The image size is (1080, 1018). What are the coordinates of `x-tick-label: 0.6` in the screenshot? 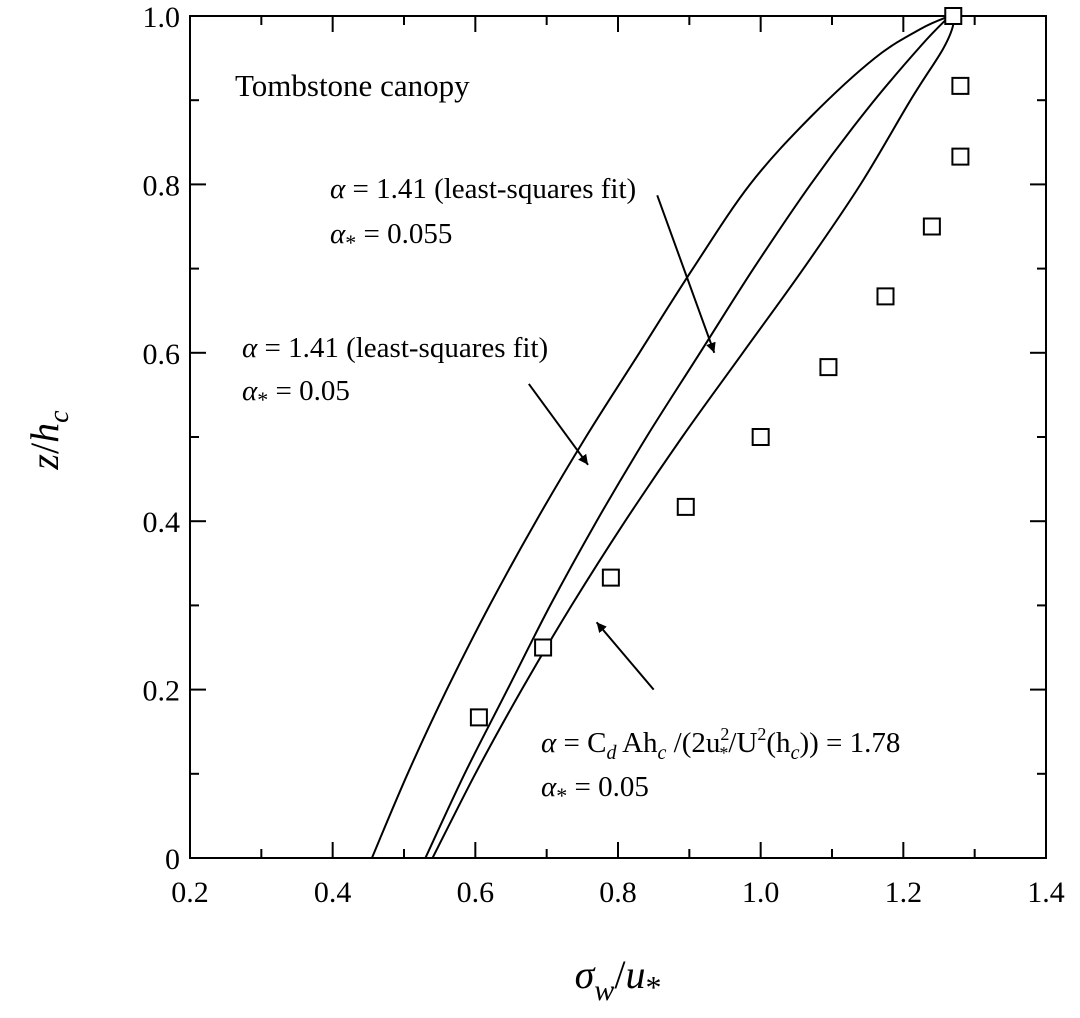 It's located at (476, 892).